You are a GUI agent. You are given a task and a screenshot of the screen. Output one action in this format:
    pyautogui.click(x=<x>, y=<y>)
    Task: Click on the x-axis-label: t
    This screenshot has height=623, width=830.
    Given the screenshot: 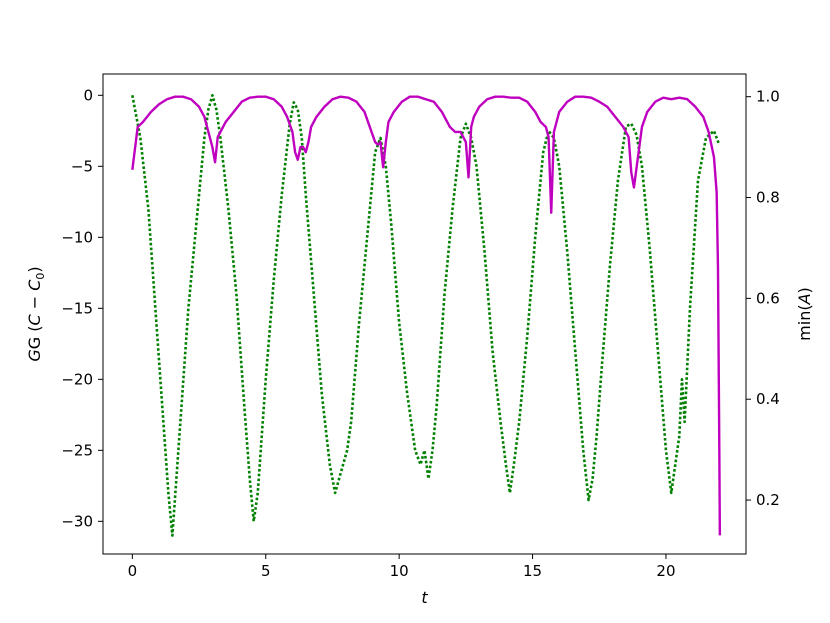 What is the action you would take?
    pyautogui.click(x=424, y=597)
    